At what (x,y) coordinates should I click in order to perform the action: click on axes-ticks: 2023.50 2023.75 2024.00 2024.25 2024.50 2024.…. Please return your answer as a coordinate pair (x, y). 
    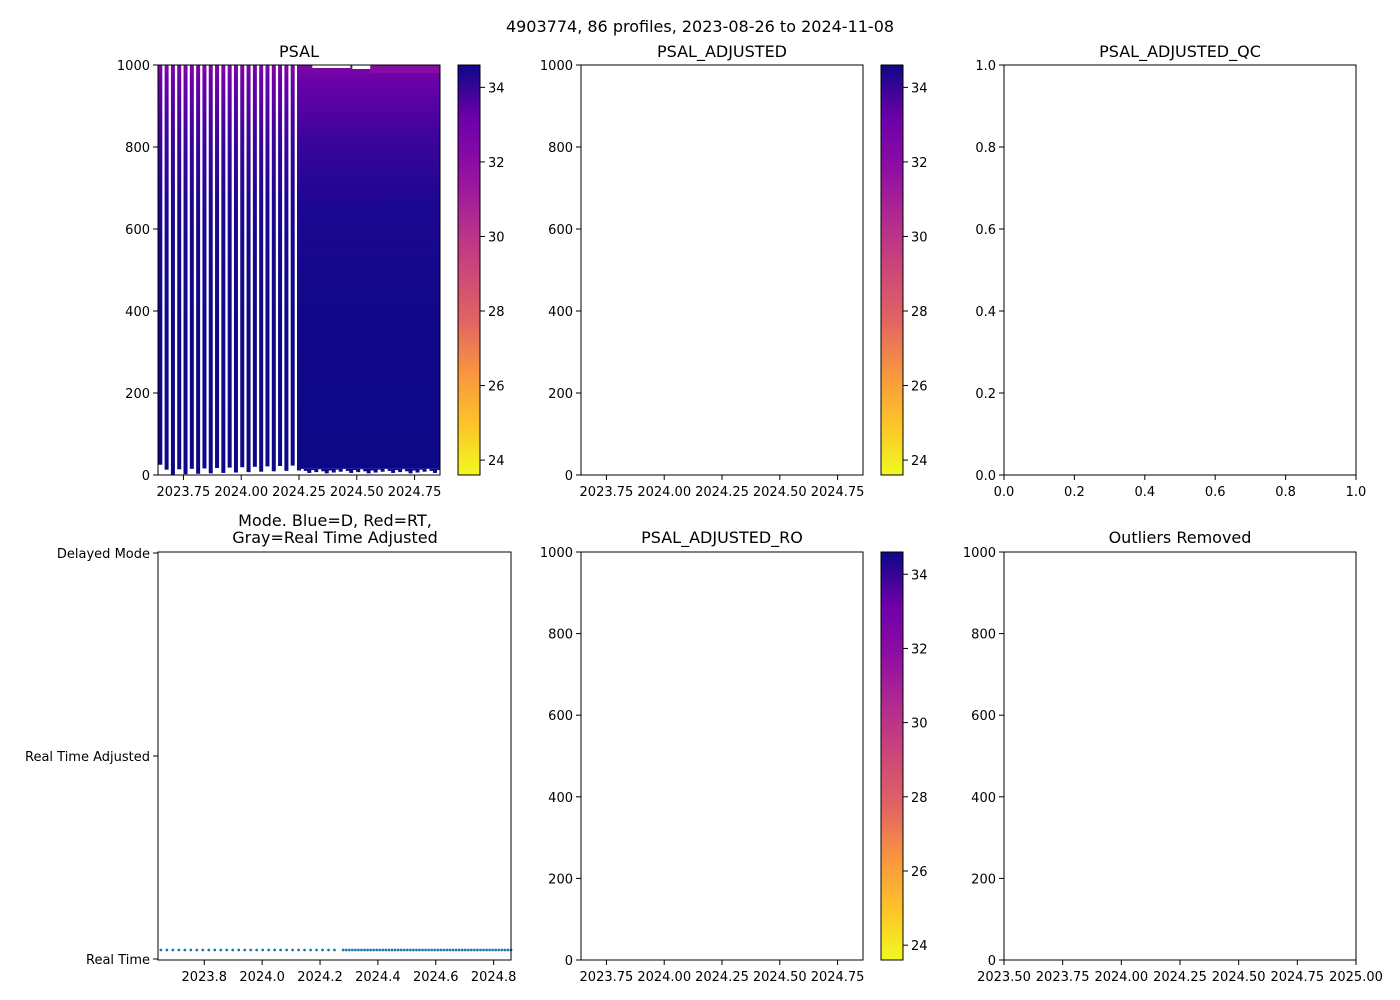
    Looking at the image, I should click on (1173, 765).